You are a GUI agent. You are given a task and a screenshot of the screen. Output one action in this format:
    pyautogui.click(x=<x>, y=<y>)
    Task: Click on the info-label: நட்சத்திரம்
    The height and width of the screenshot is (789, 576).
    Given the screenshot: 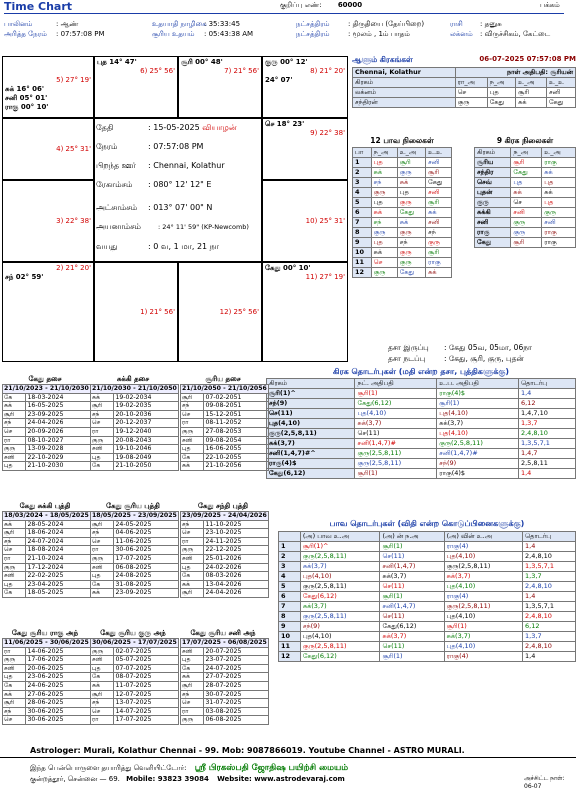 What is the action you would take?
    pyautogui.click(x=313, y=24)
    